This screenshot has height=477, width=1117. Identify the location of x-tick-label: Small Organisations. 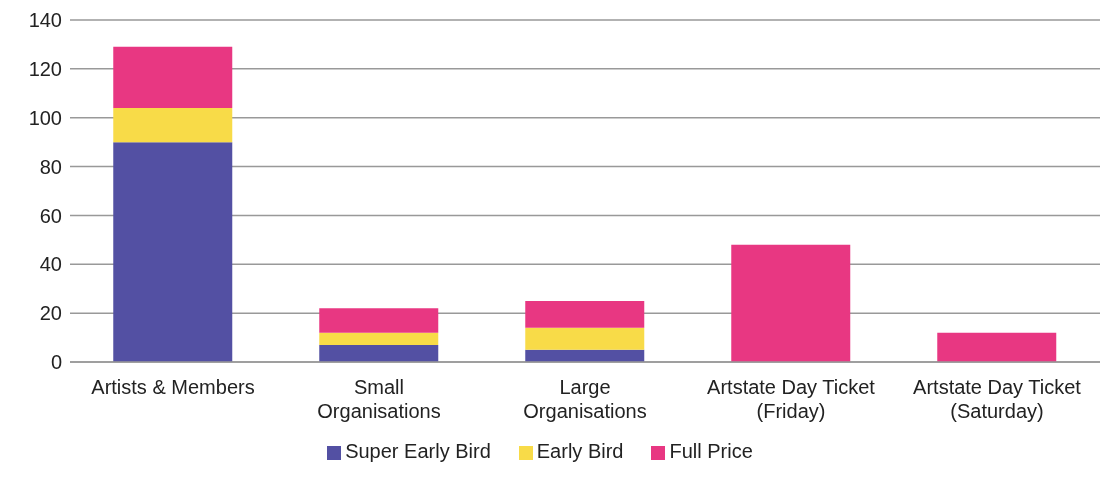
(379, 399).